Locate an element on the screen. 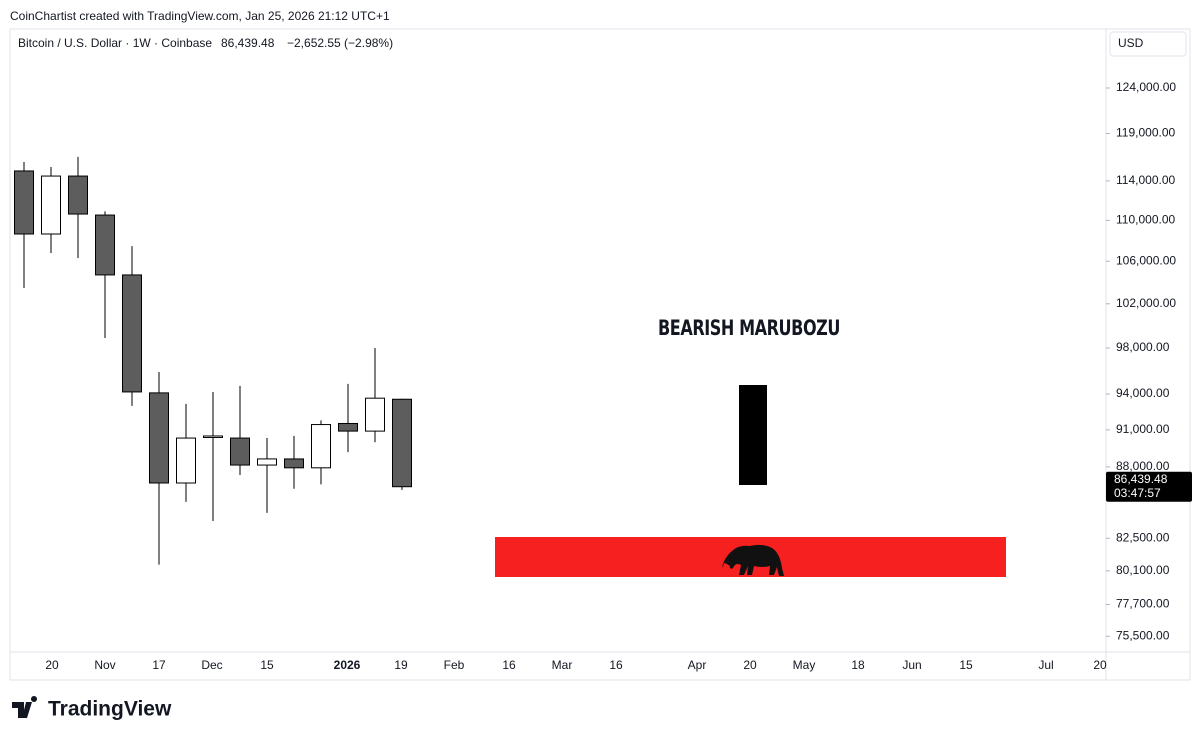 The width and height of the screenshot is (1200, 739). x-tick-label: 2026 is located at coordinates (347, 665).